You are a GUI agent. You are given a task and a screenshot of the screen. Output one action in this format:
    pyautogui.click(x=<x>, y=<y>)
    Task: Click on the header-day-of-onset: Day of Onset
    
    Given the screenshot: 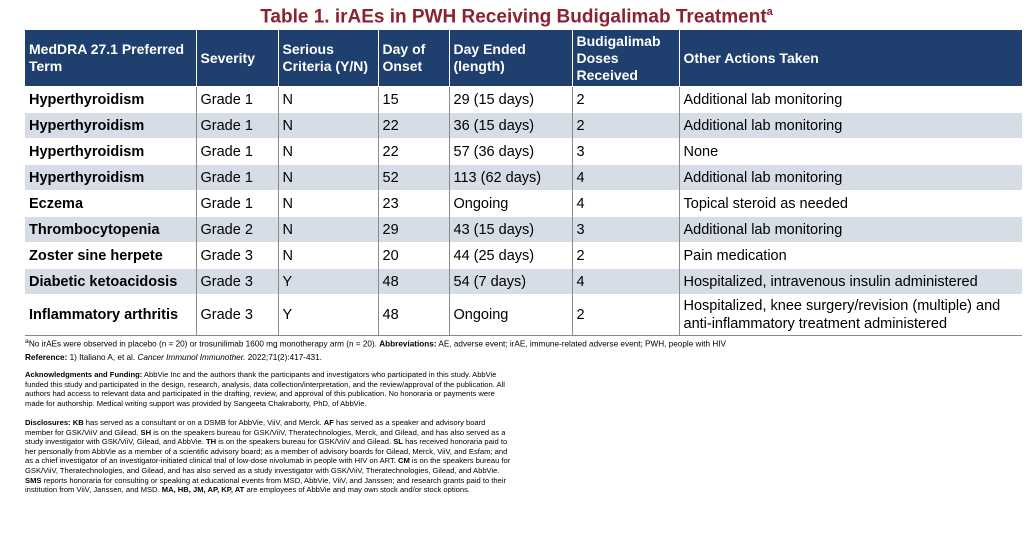 What is the action you would take?
    pyautogui.click(x=413, y=58)
    